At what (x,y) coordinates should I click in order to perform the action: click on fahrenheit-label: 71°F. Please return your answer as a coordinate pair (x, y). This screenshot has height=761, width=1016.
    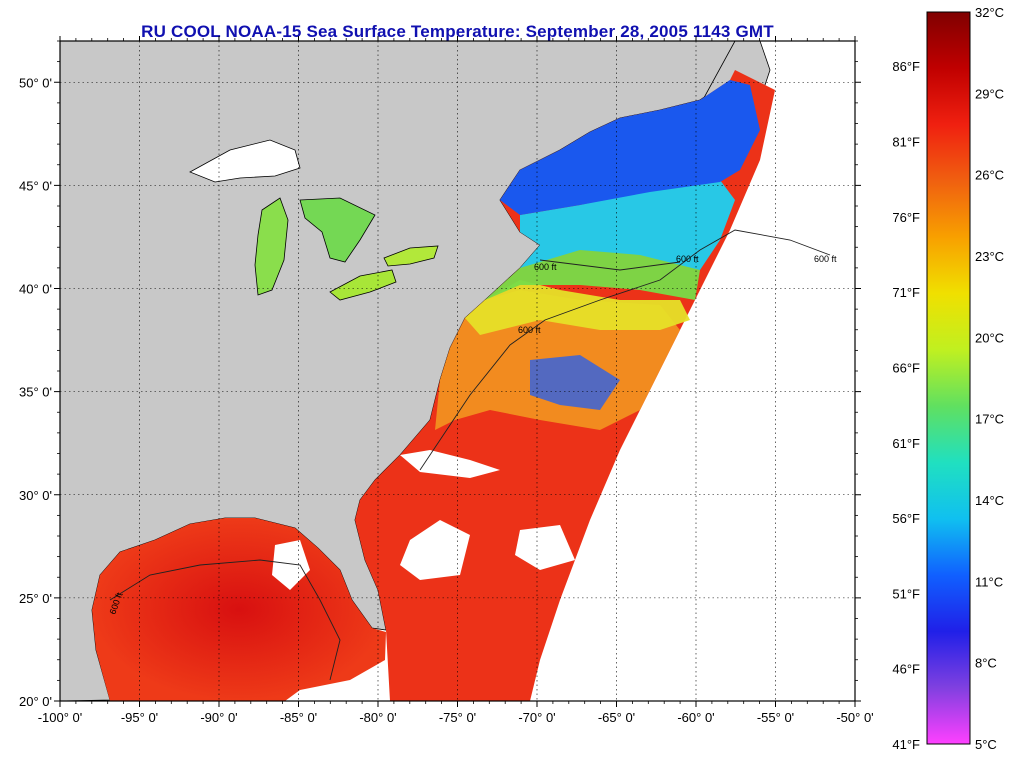
    Looking at the image, I should click on (906, 292).